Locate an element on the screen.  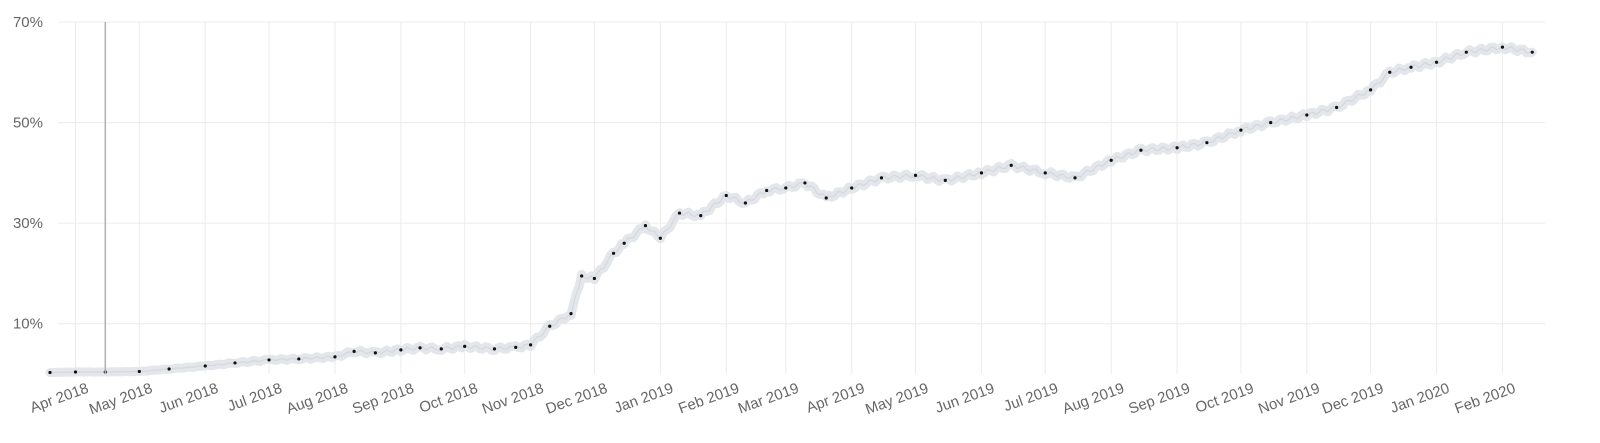
x-tick-label: Dec 2018 is located at coordinates (577, 399).